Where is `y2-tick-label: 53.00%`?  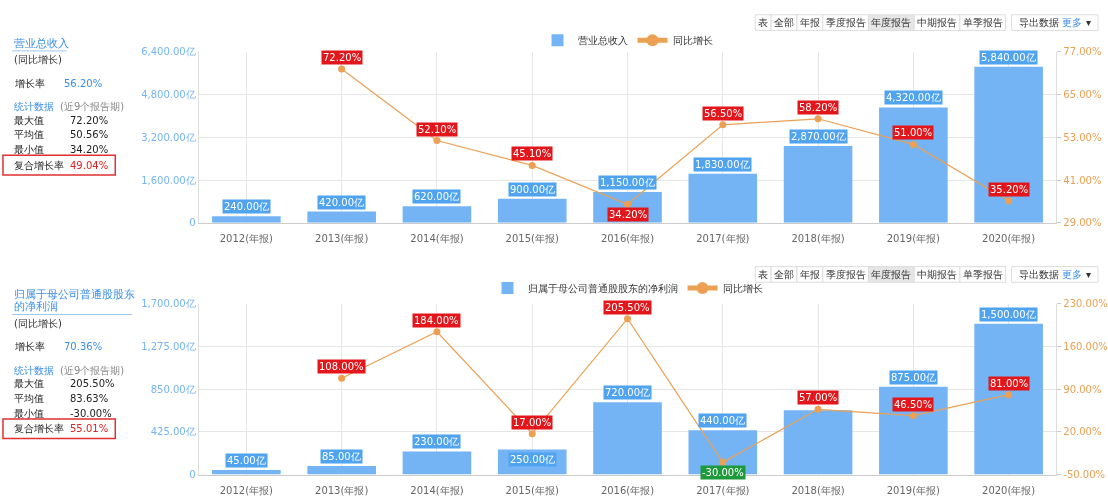 y2-tick-label: 53.00% is located at coordinates (1082, 137).